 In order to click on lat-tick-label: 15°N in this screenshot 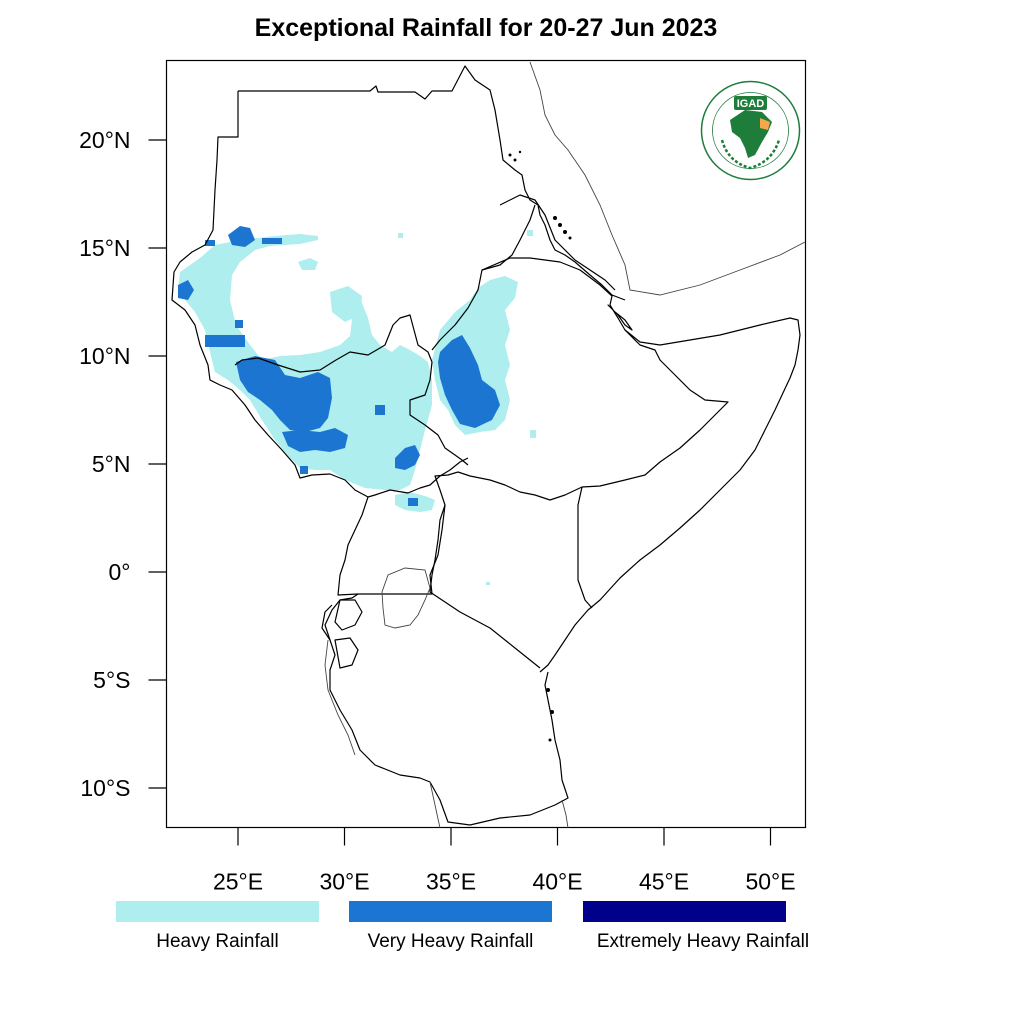, I will do `click(104, 248)`.